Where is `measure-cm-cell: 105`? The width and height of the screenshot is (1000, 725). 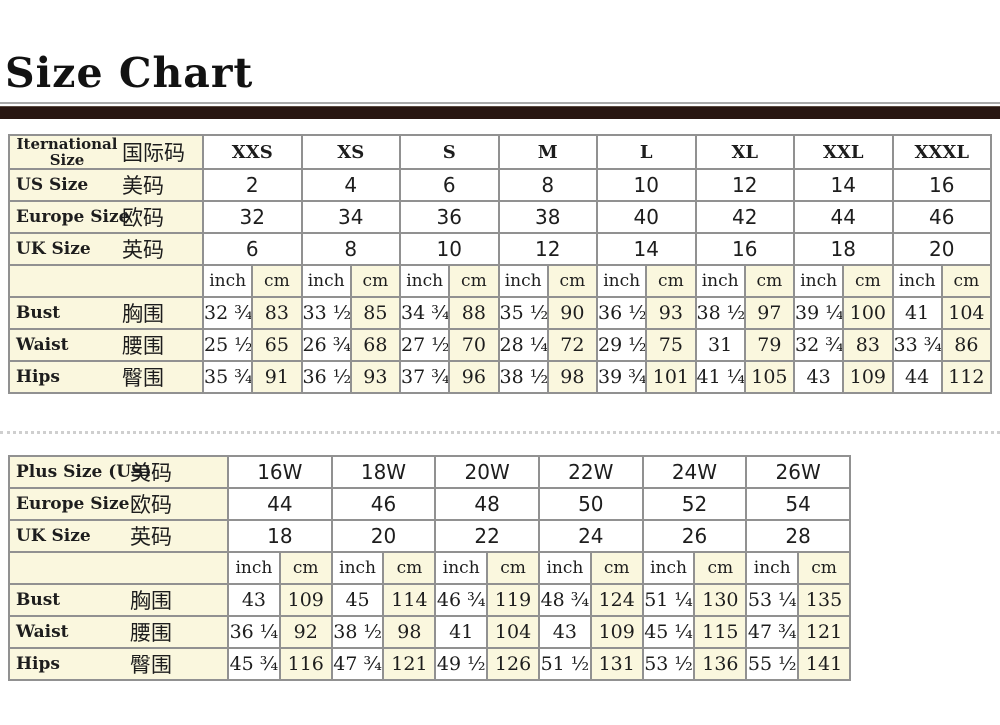
measure-cm-cell: 105 is located at coordinates (769, 376).